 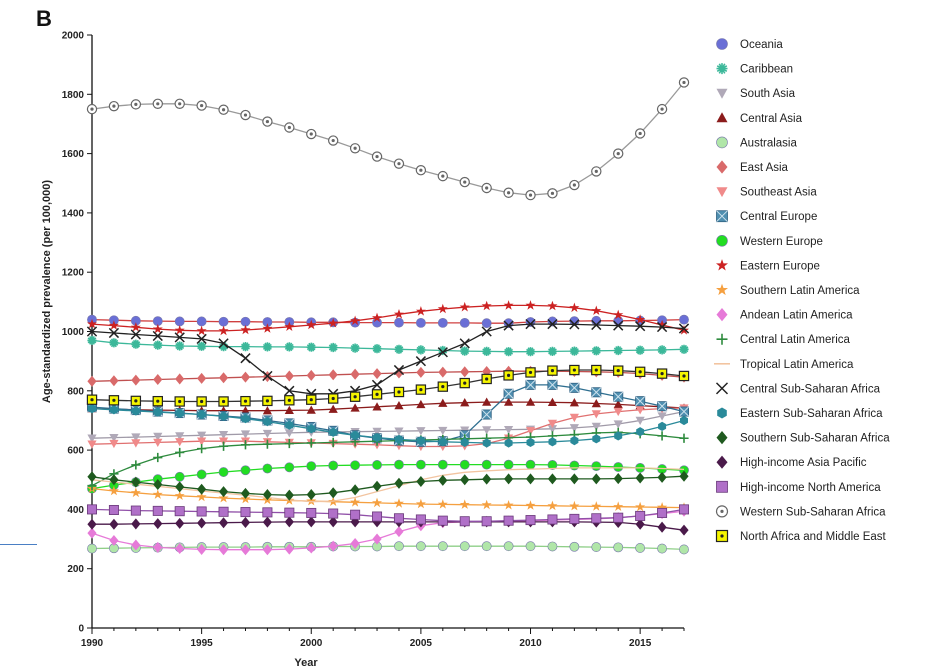 I want to click on y-tick-label: 2000, so click(x=73, y=36).